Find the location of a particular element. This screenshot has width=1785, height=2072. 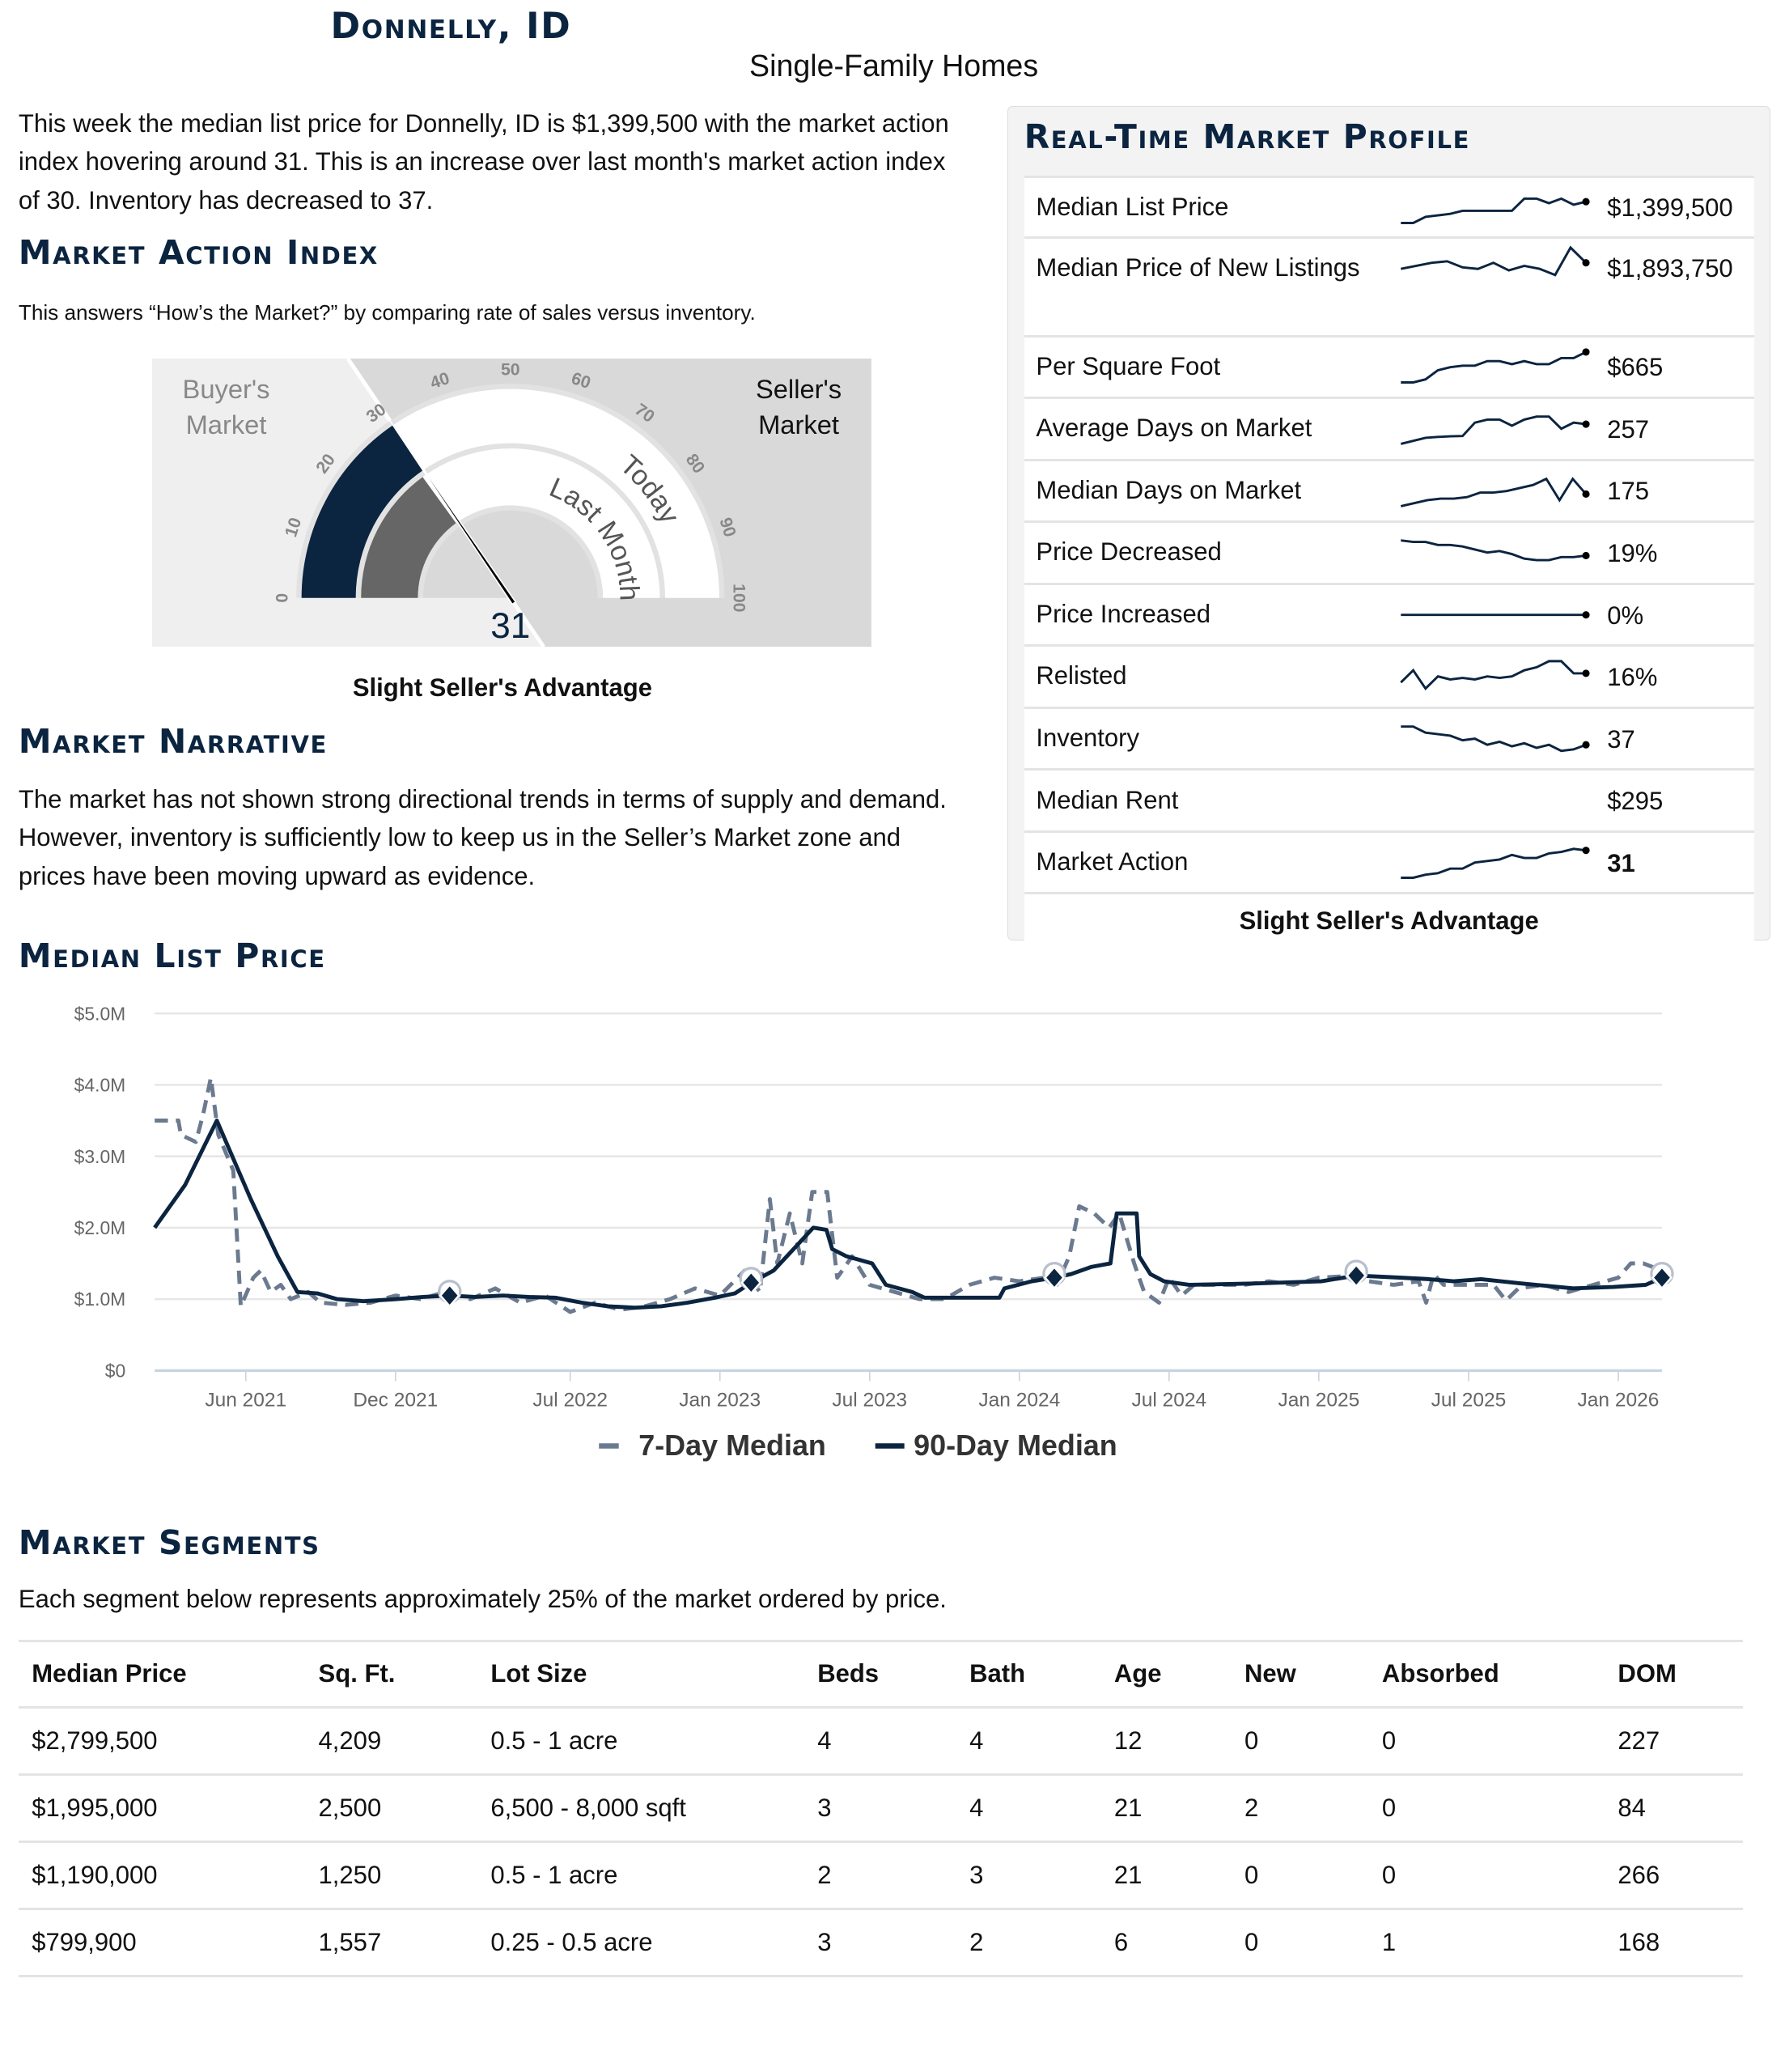

table-cell: 6,500 - 8,000 sqft is located at coordinates (640, 1808).